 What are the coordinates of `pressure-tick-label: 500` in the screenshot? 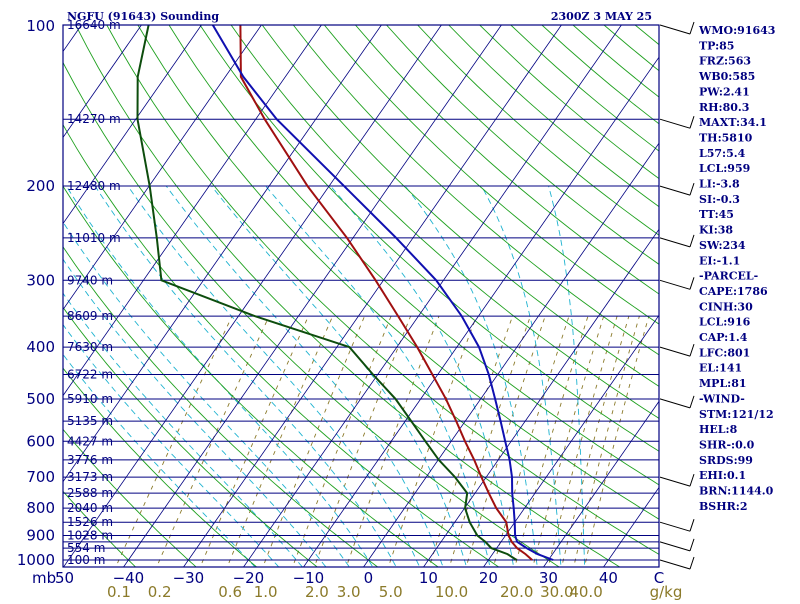 It's located at (40, 399).